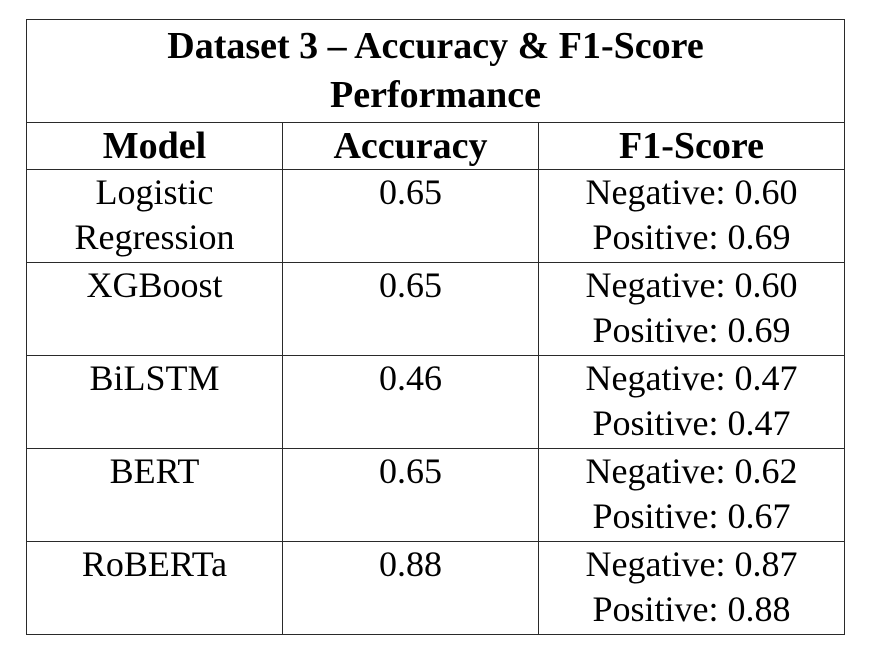 The image size is (874, 662). Describe the element at coordinates (691, 564) in the screenshot. I see `f1-negative: Negative: 0.87` at that location.